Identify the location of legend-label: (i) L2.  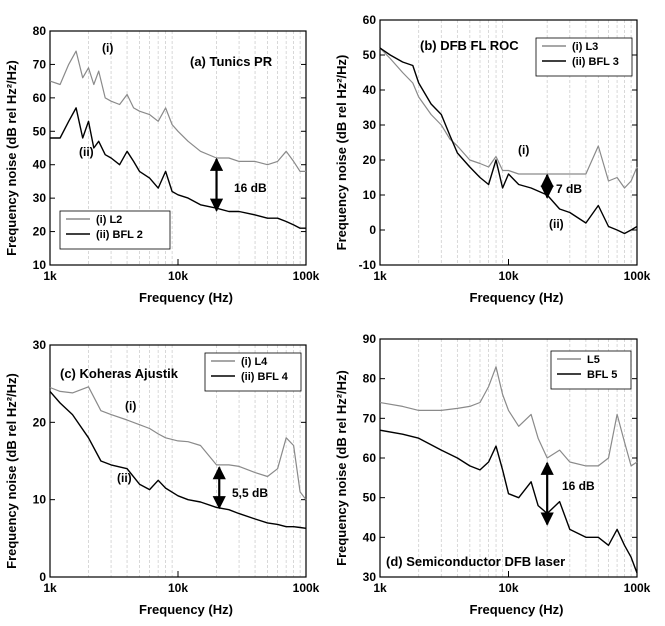
(109, 220).